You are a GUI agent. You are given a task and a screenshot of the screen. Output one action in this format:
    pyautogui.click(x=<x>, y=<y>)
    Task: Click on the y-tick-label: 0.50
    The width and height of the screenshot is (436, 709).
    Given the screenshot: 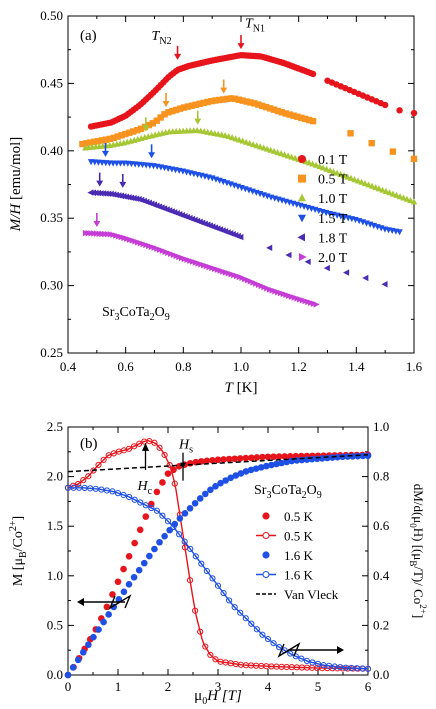 What is the action you would take?
    pyautogui.click(x=51, y=15)
    